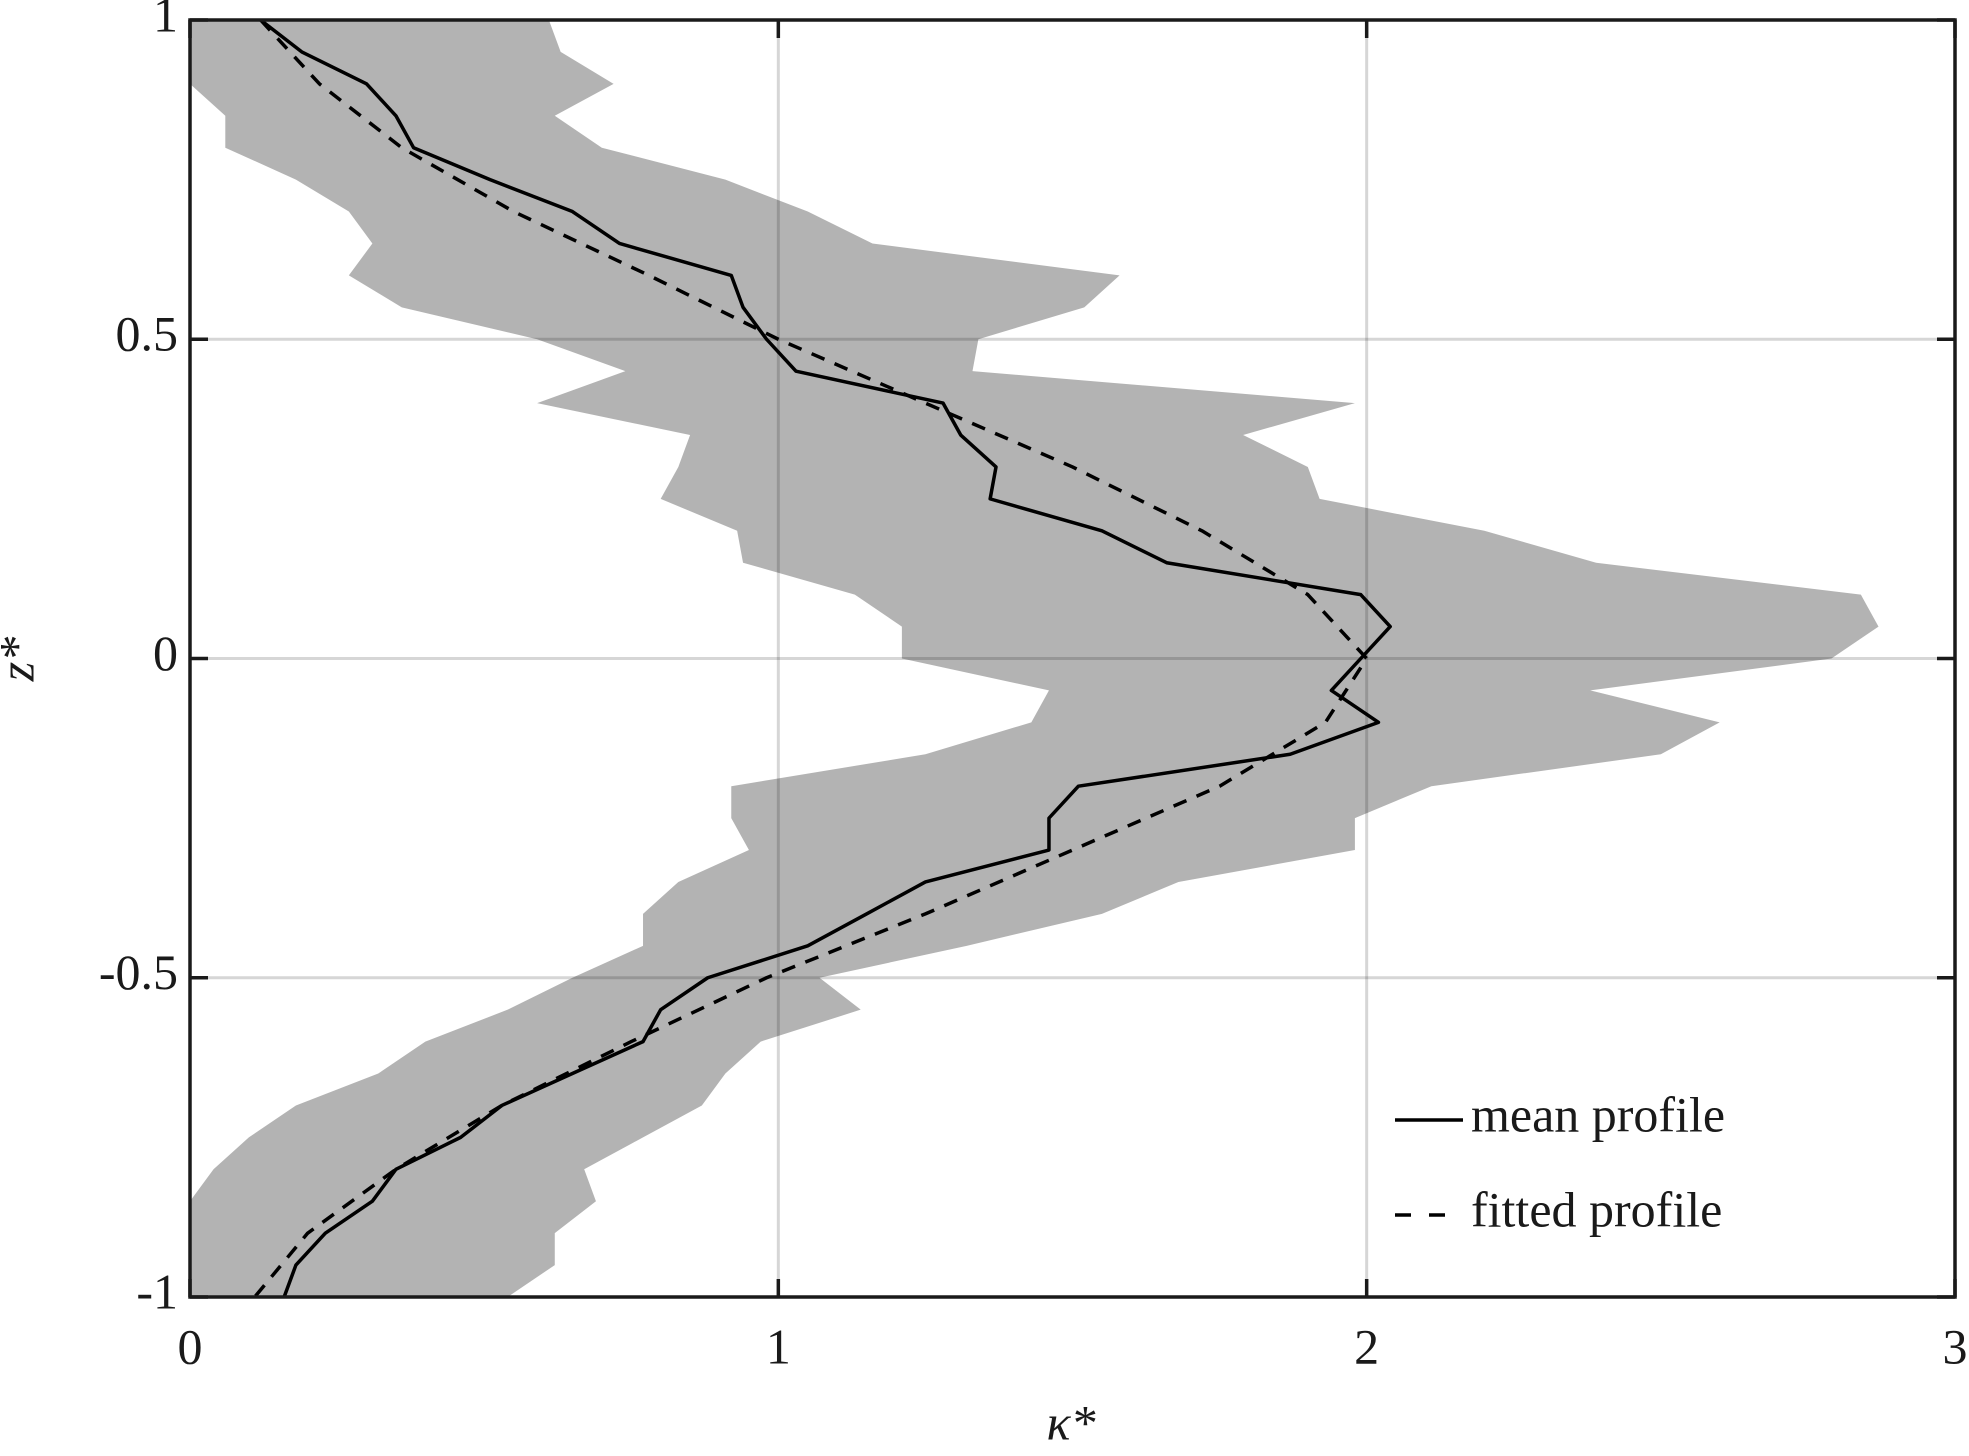 The width and height of the screenshot is (1969, 1456). What do you see at coordinates (190, 1346) in the screenshot?
I see `x-tick-label: 0` at bounding box center [190, 1346].